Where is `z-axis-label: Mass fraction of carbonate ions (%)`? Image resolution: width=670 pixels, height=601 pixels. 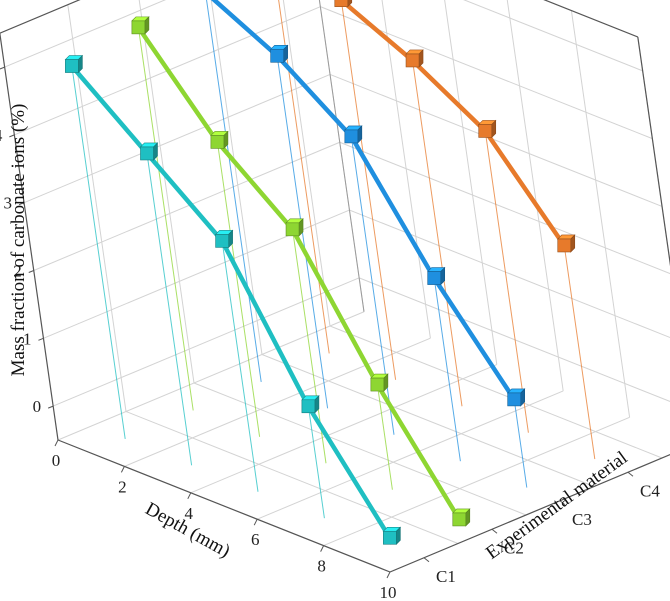 z-axis-label: Mass fraction of carbonate ions (%) is located at coordinates (18, 240).